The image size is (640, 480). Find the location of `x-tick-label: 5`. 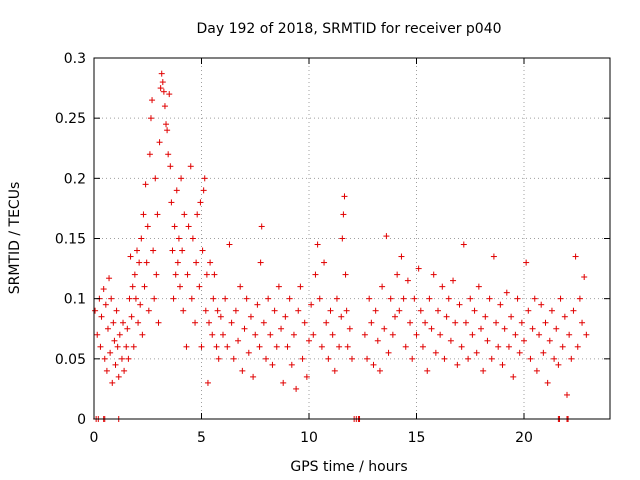

x-tick-label: 5 is located at coordinates (201, 438).